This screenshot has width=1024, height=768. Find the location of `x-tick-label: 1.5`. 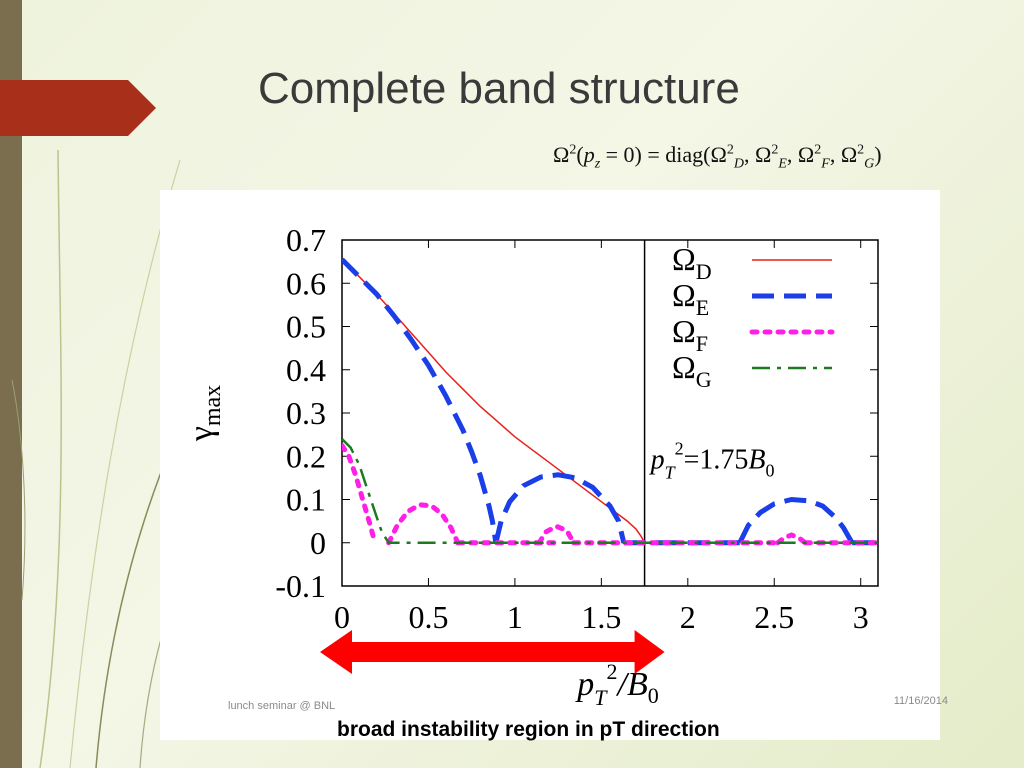

x-tick-label: 1.5 is located at coordinates (601, 617).